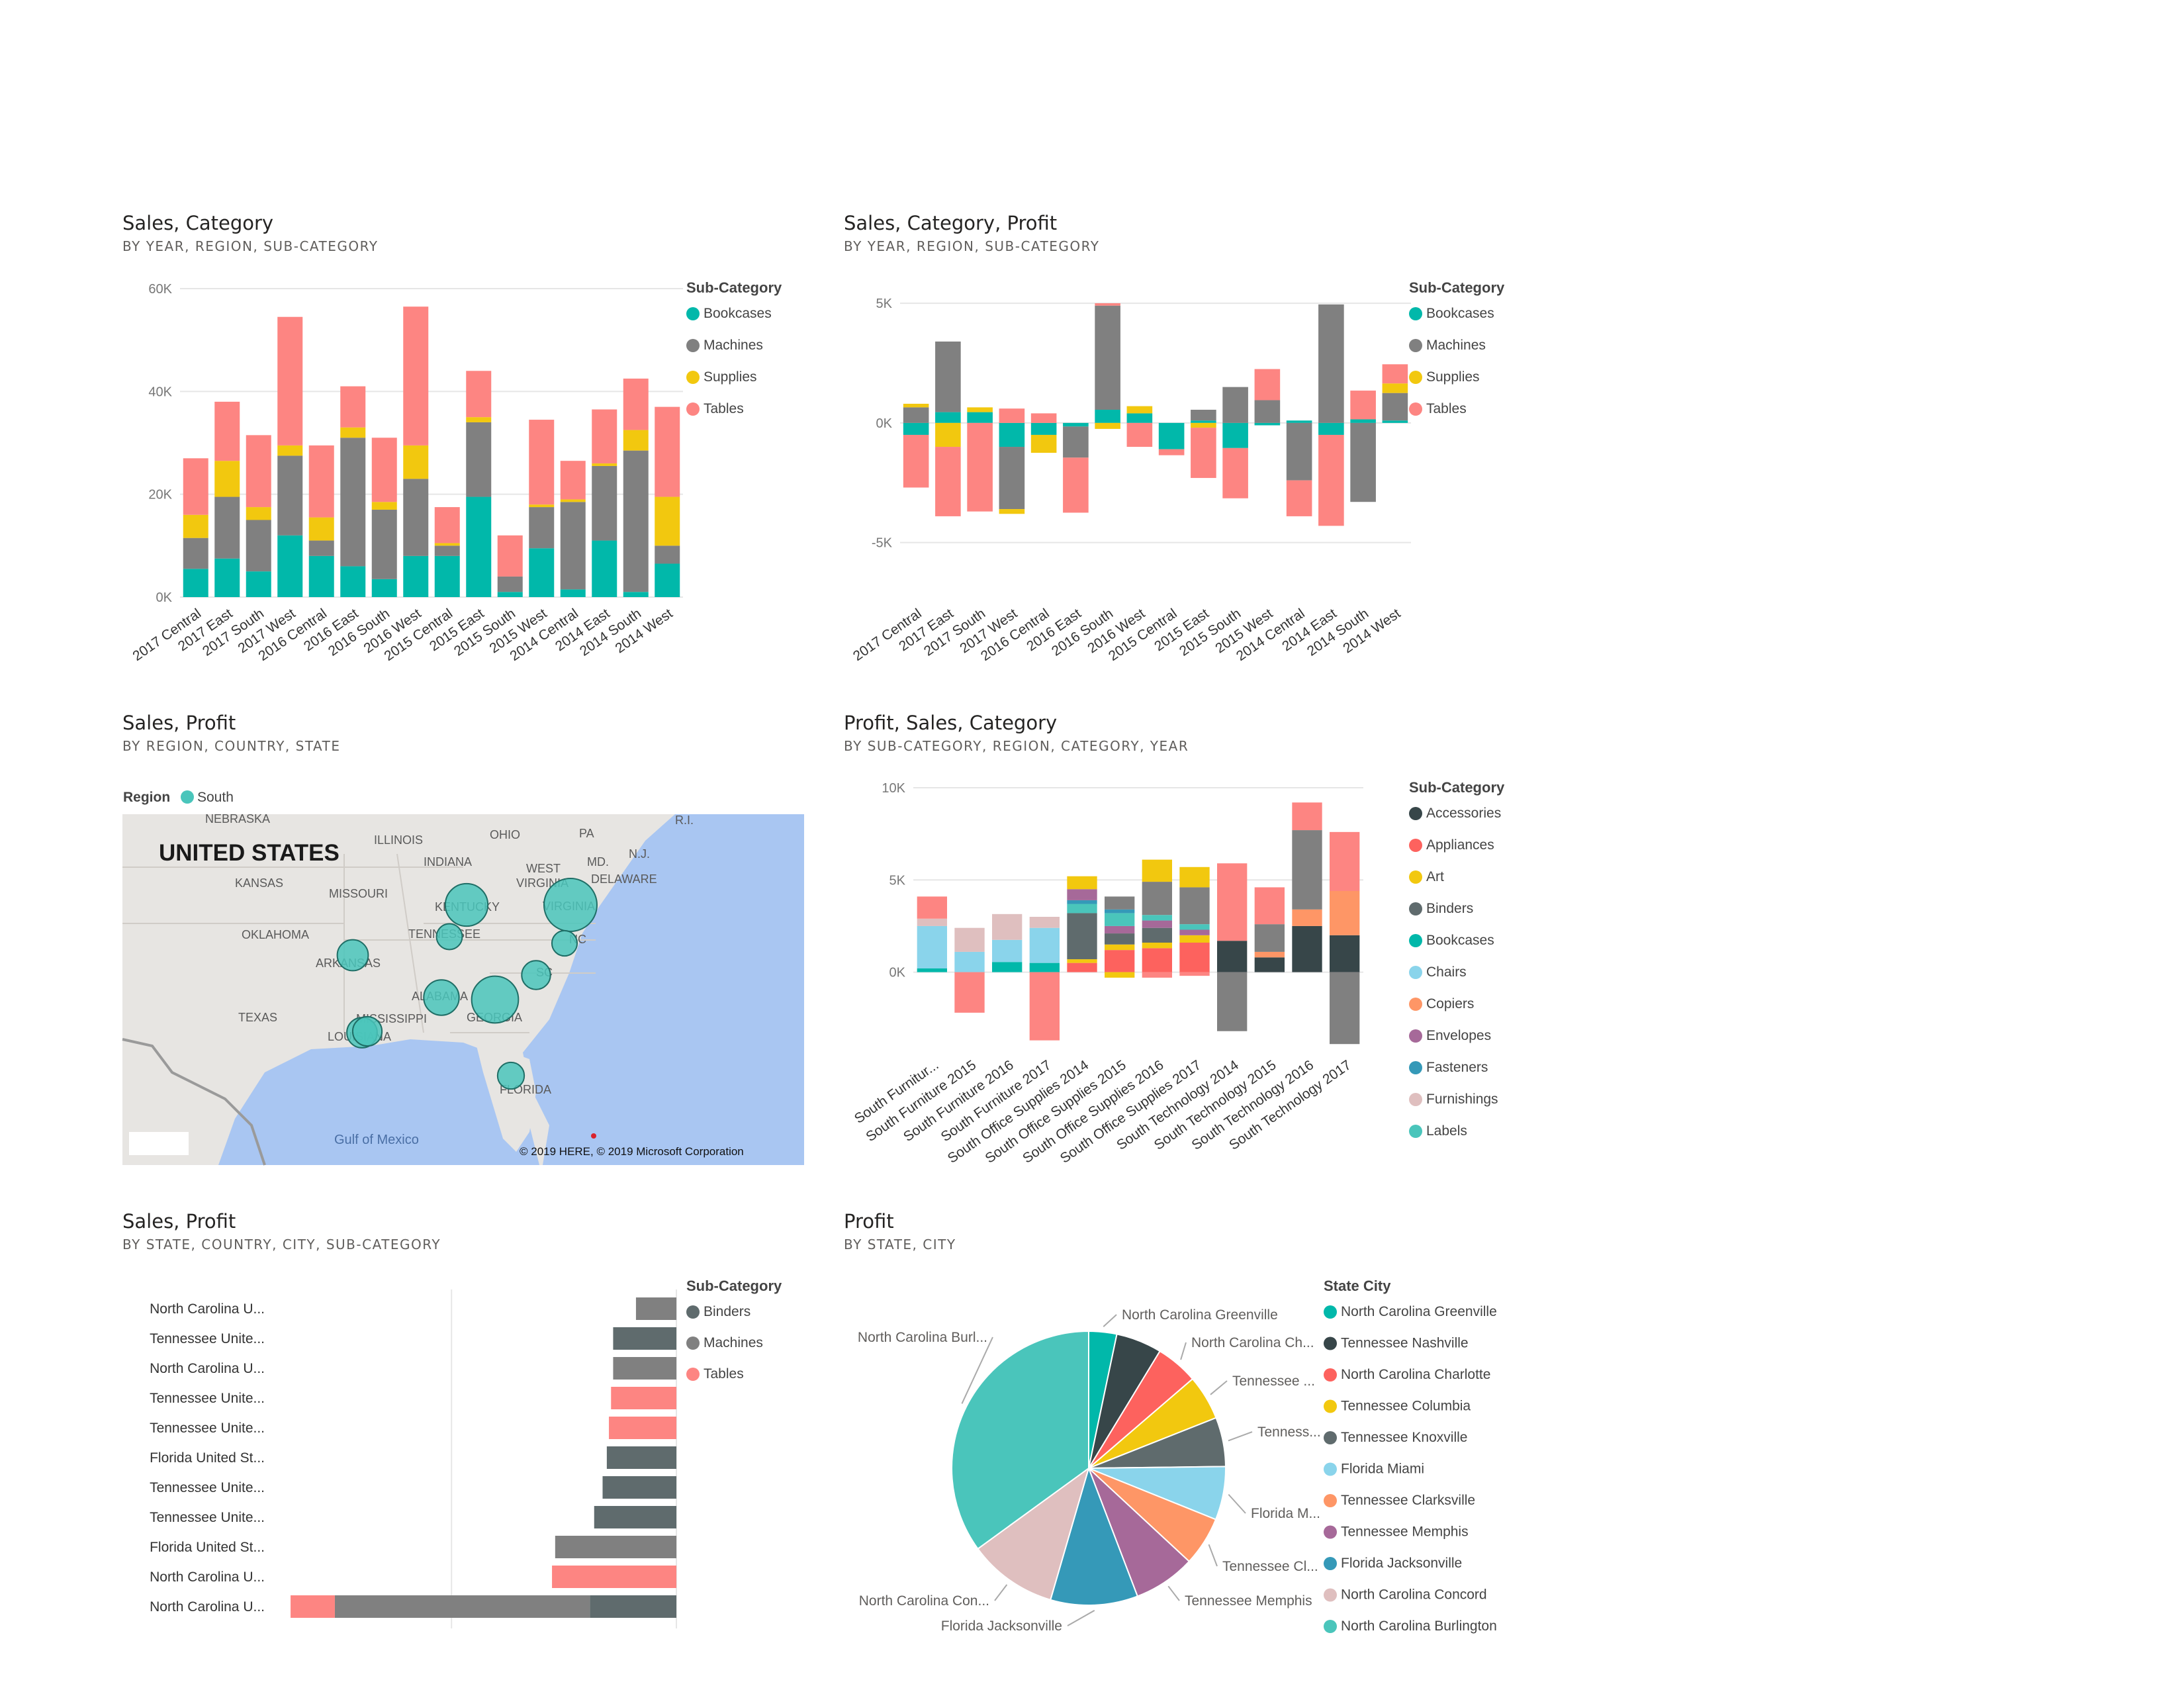 This screenshot has height=1688, width=2184. I want to click on legend-item: Tennessee Knoxville, so click(1404, 1437).